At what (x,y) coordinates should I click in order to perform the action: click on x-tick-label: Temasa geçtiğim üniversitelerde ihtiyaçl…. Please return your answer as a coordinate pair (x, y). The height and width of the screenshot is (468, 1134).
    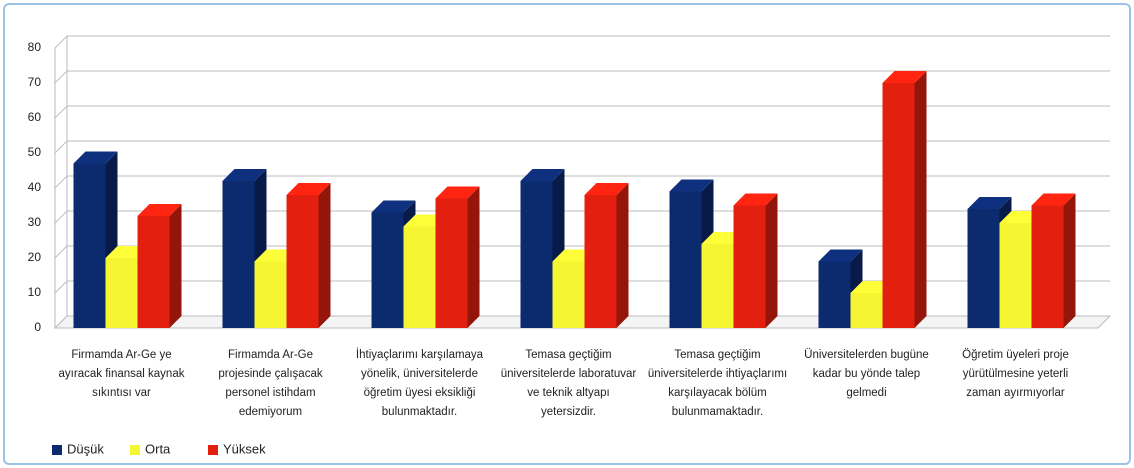
    Looking at the image, I should click on (717, 383).